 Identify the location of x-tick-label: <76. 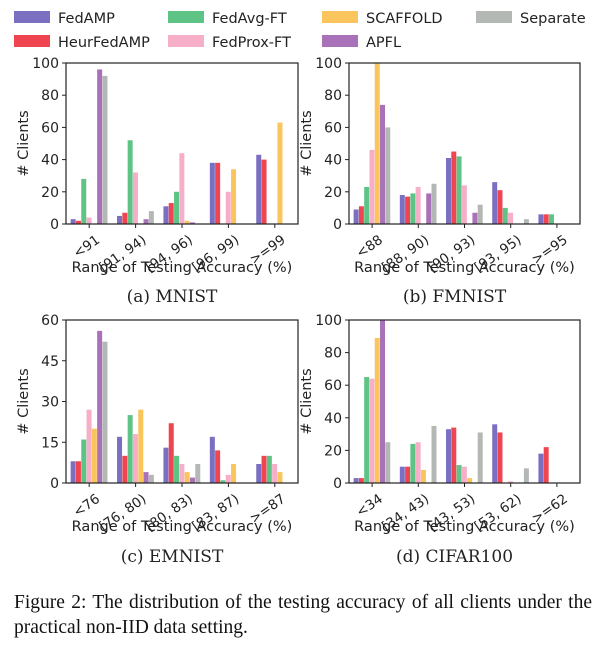
(86, 505).